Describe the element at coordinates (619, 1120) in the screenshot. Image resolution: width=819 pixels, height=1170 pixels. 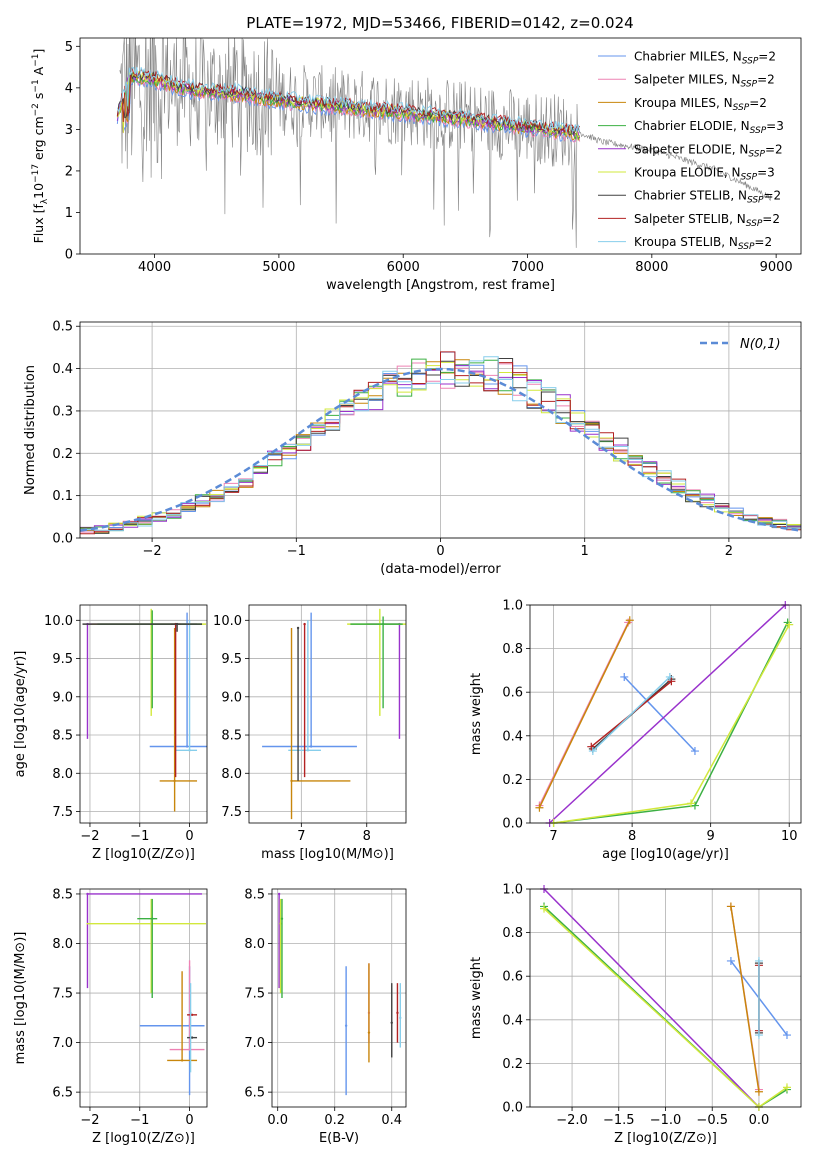
I see `weight_vs_Z-xtick-label: −1.5` at that location.